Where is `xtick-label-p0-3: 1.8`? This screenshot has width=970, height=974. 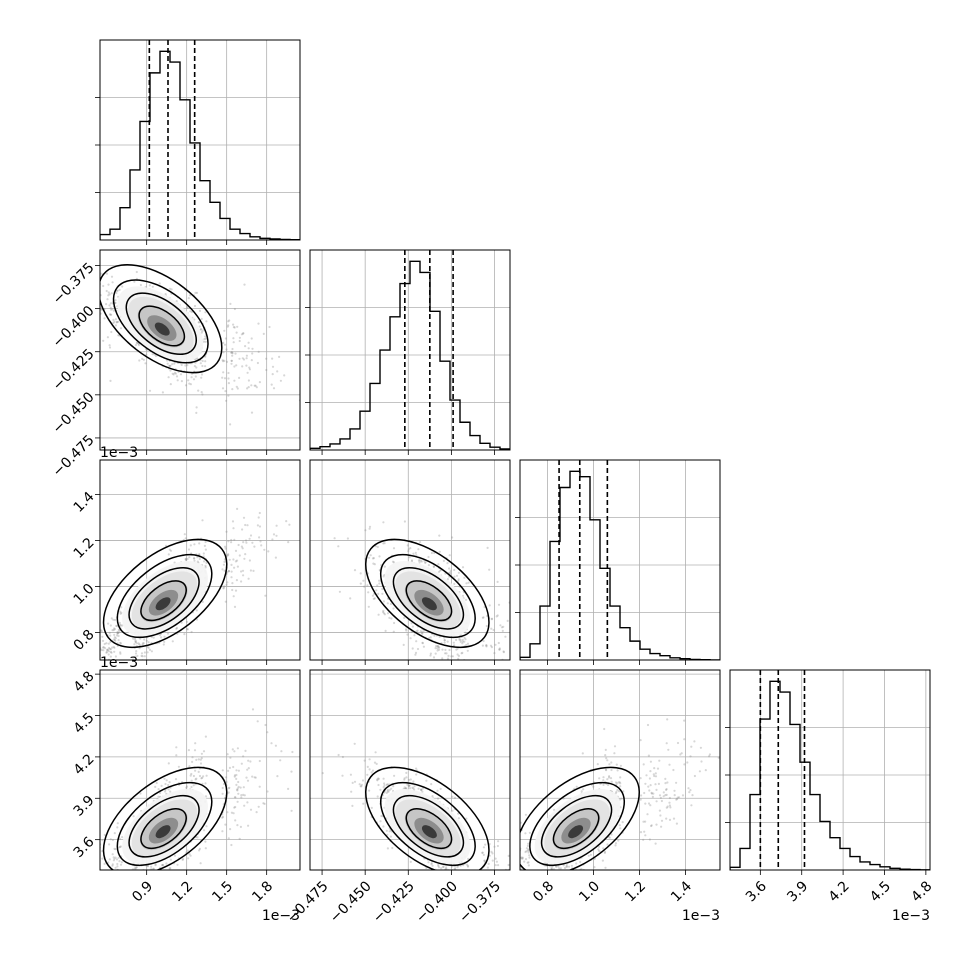
xtick-label-p0-3: 1.8 is located at coordinates (262, 891).